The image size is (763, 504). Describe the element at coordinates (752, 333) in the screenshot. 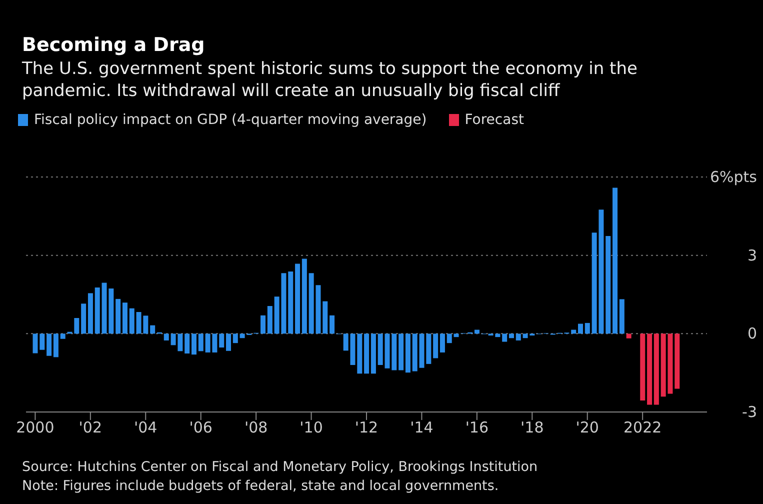

I see `y-tick-label: 0` at that location.